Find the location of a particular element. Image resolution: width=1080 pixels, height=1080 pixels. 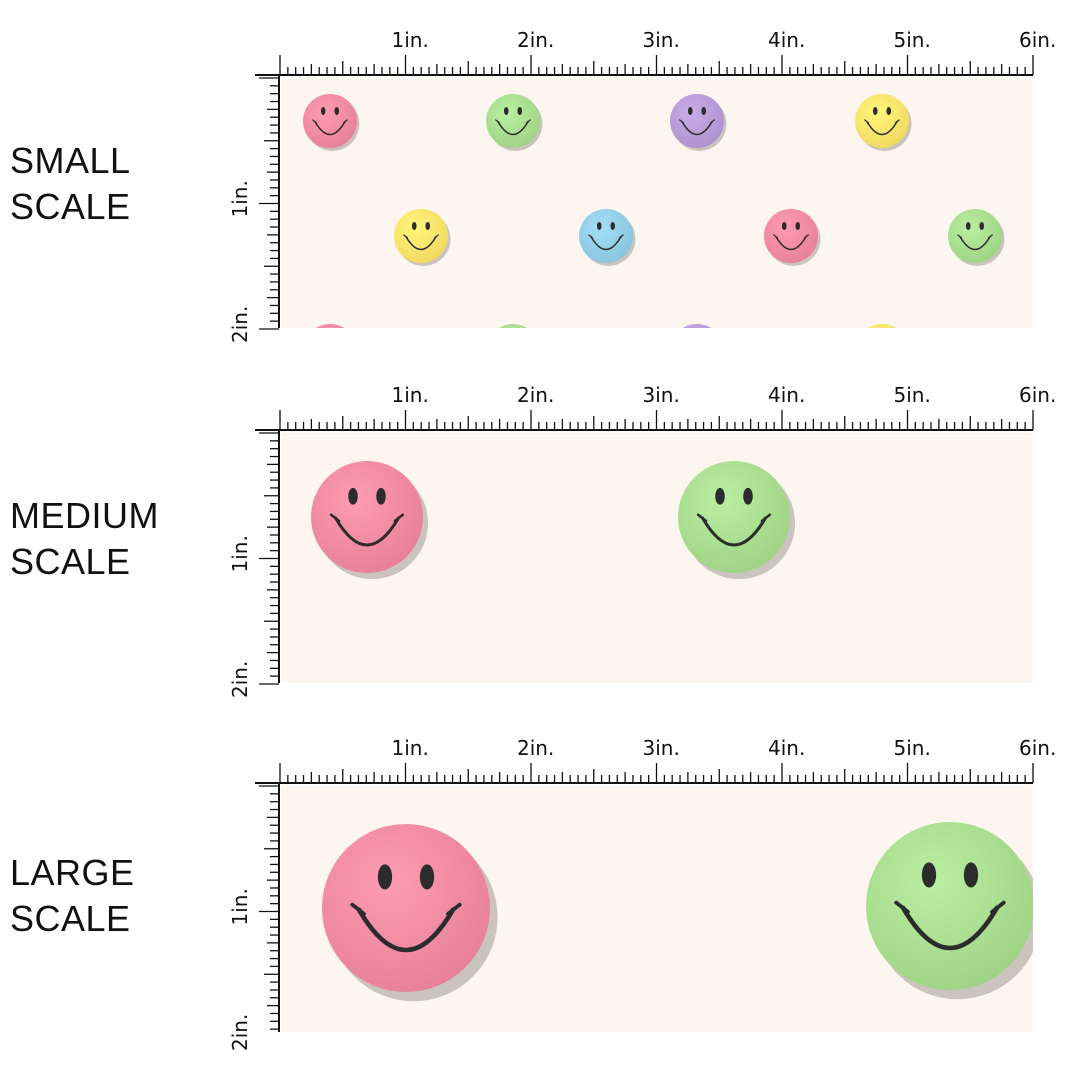

scale-label-line1: LARGE is located at coordinates (72, 872).